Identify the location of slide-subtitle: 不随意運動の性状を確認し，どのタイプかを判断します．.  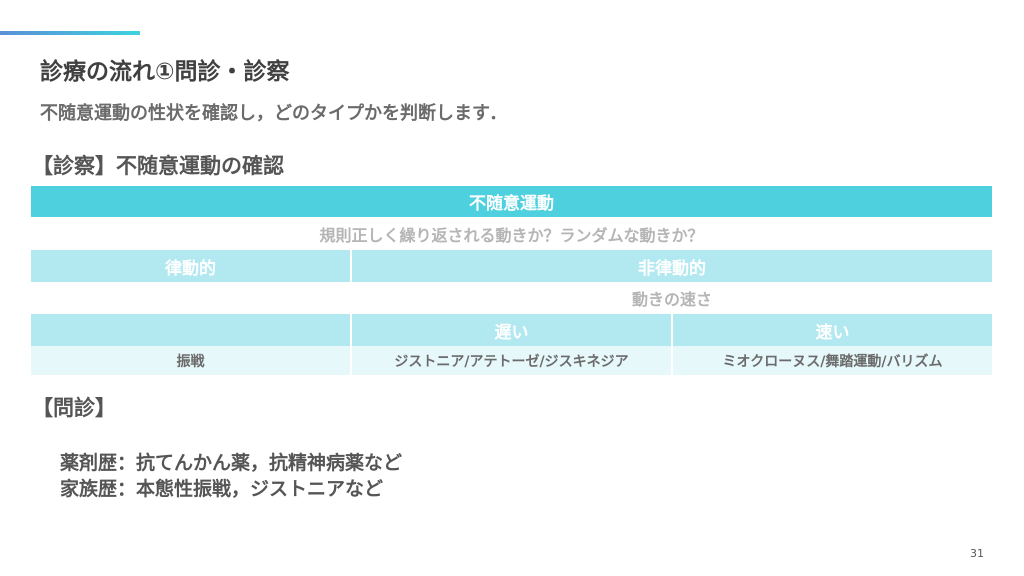
(274, 113).